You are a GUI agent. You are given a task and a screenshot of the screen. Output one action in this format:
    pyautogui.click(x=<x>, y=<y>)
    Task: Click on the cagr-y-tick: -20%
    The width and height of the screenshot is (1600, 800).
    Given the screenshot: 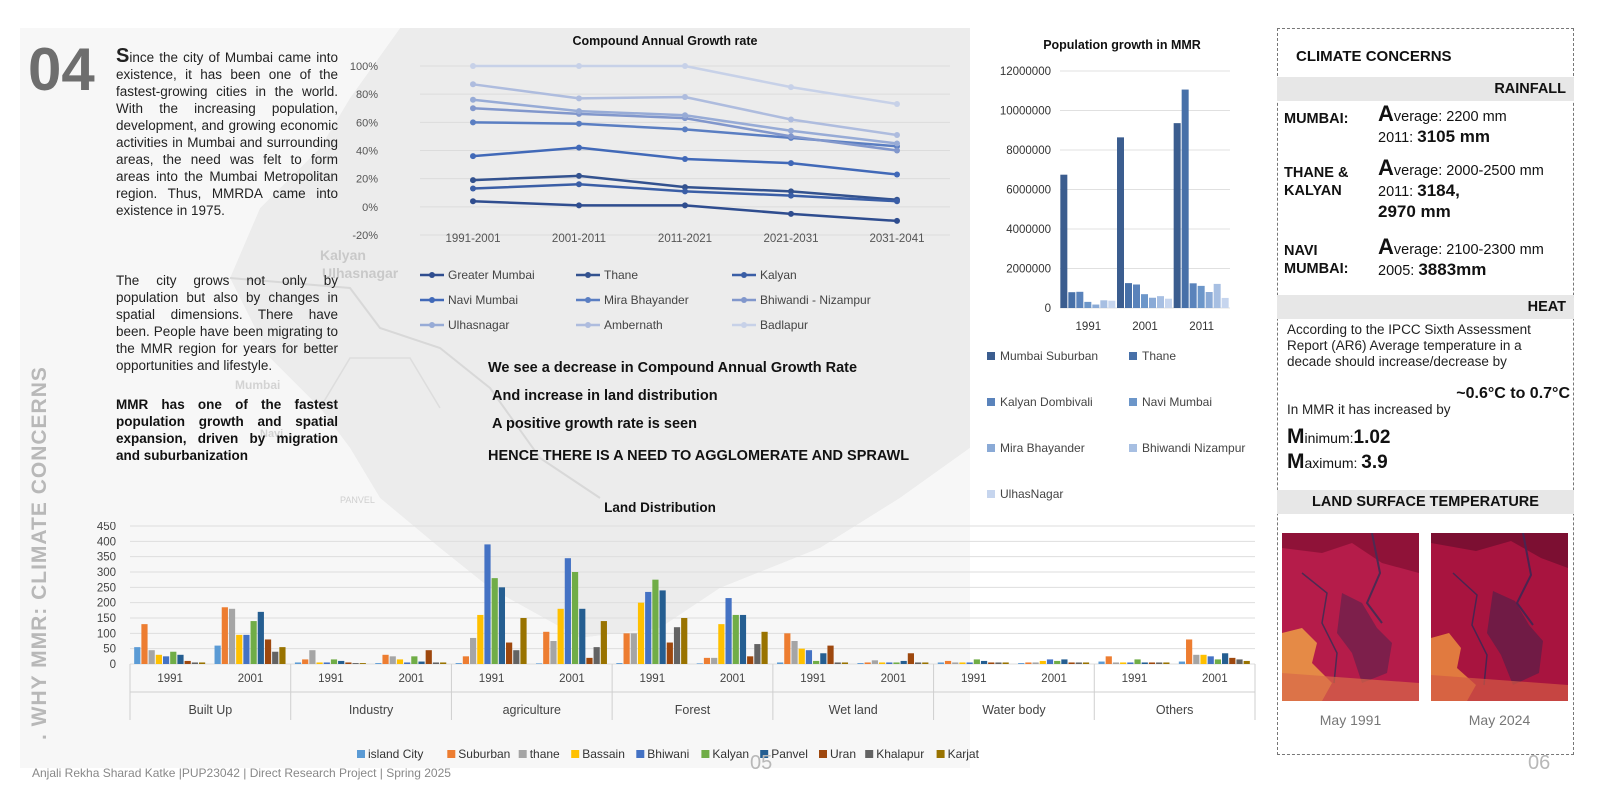 What is the action you would take?
    pyautogui.click(x=365, y=236)
    